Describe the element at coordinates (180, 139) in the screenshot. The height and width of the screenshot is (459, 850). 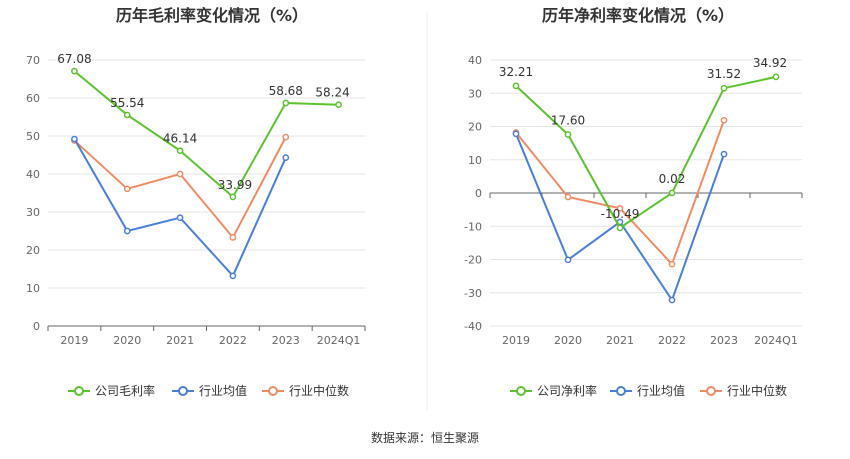
I see `data-label: 46.14` at that location.